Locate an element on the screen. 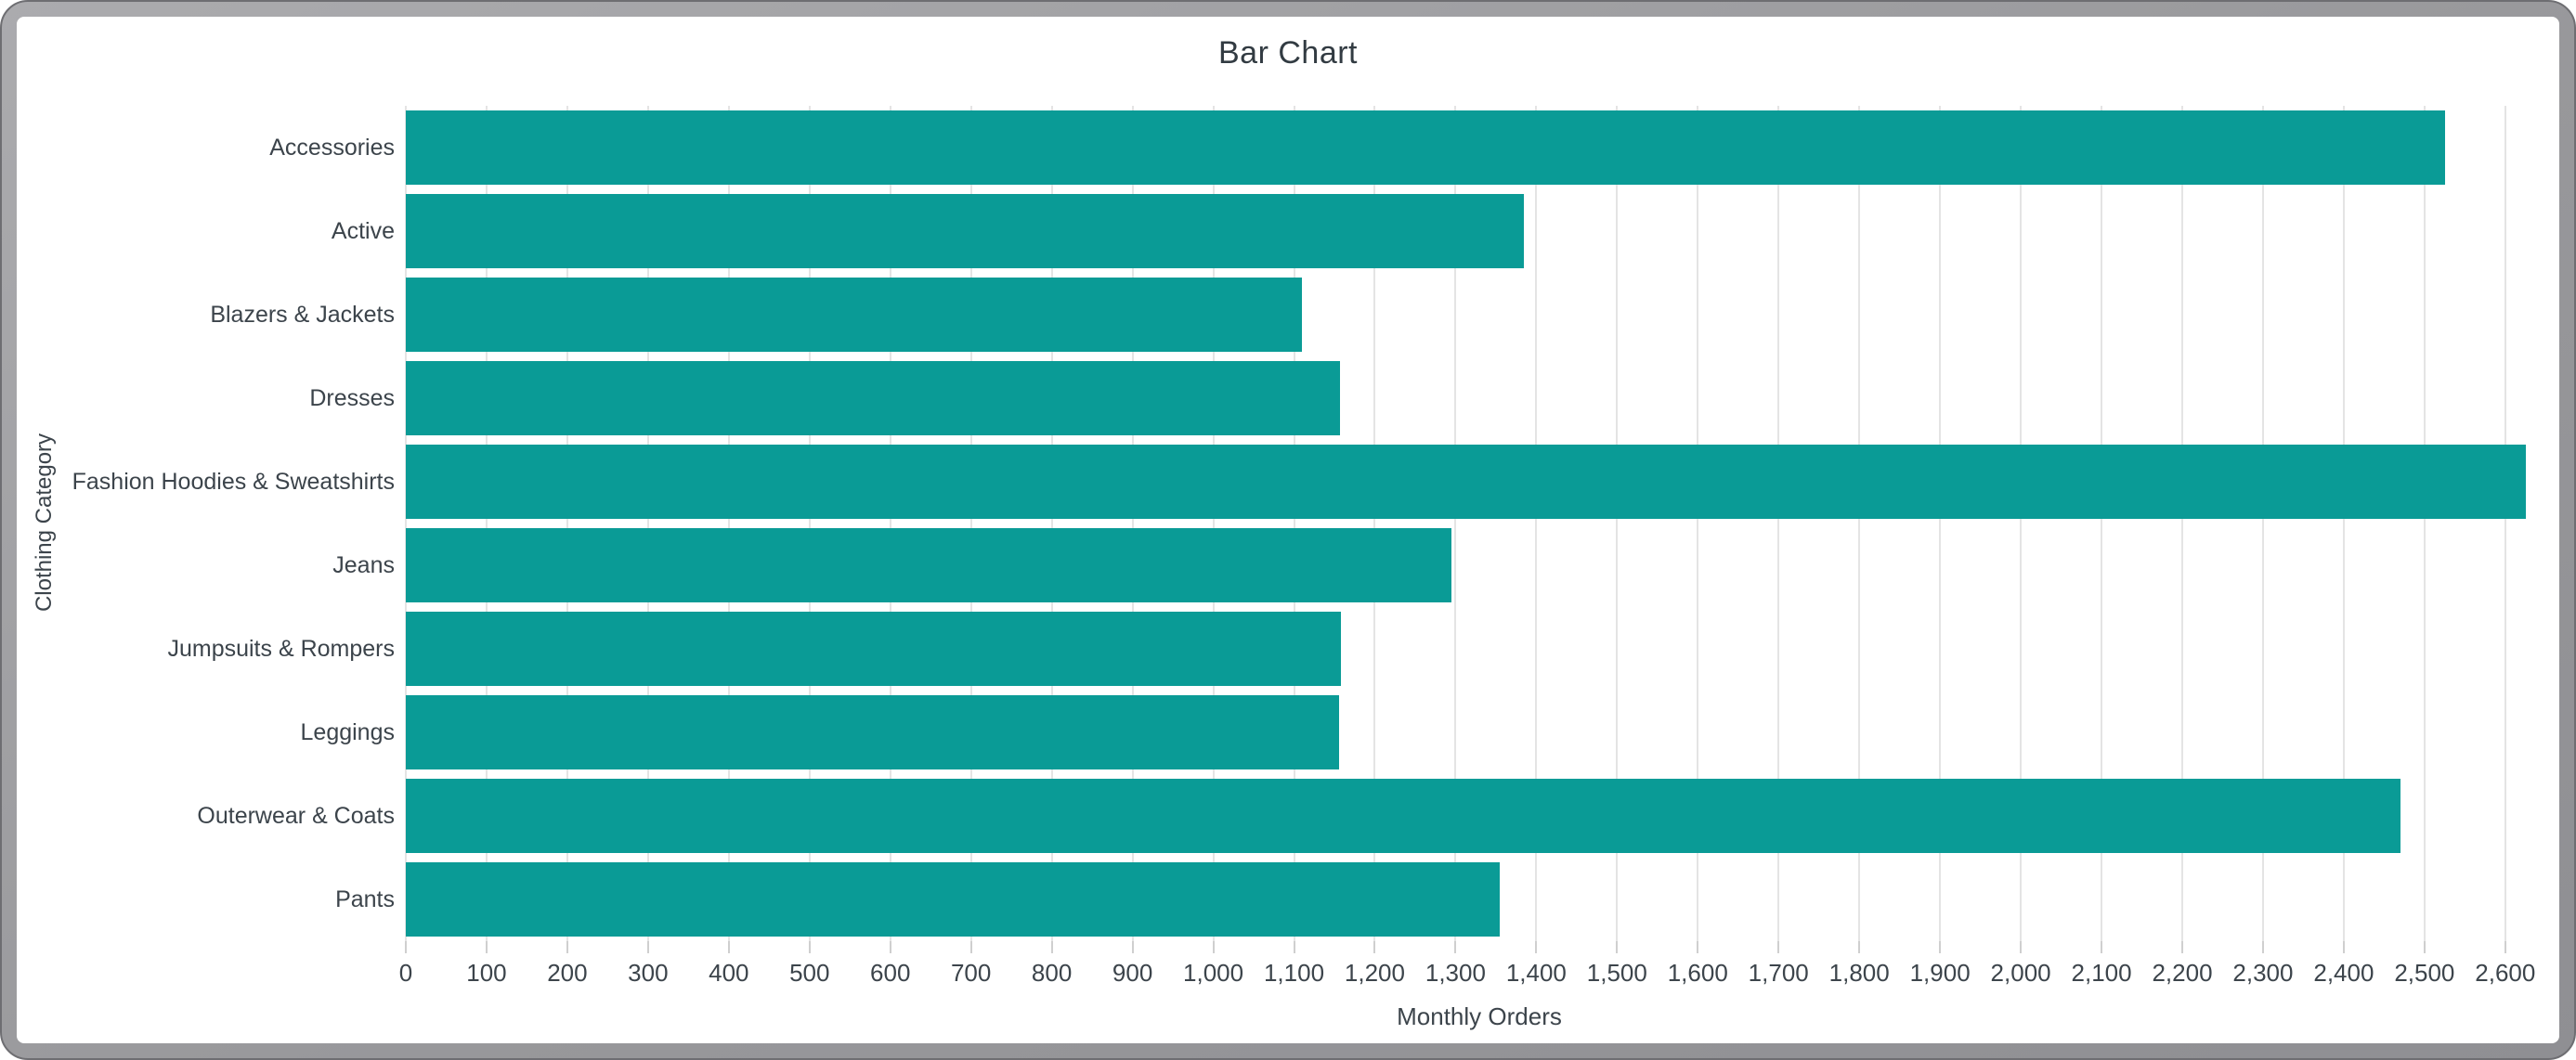  y-tick-label: Leggings is located at coordinates (347, 731).